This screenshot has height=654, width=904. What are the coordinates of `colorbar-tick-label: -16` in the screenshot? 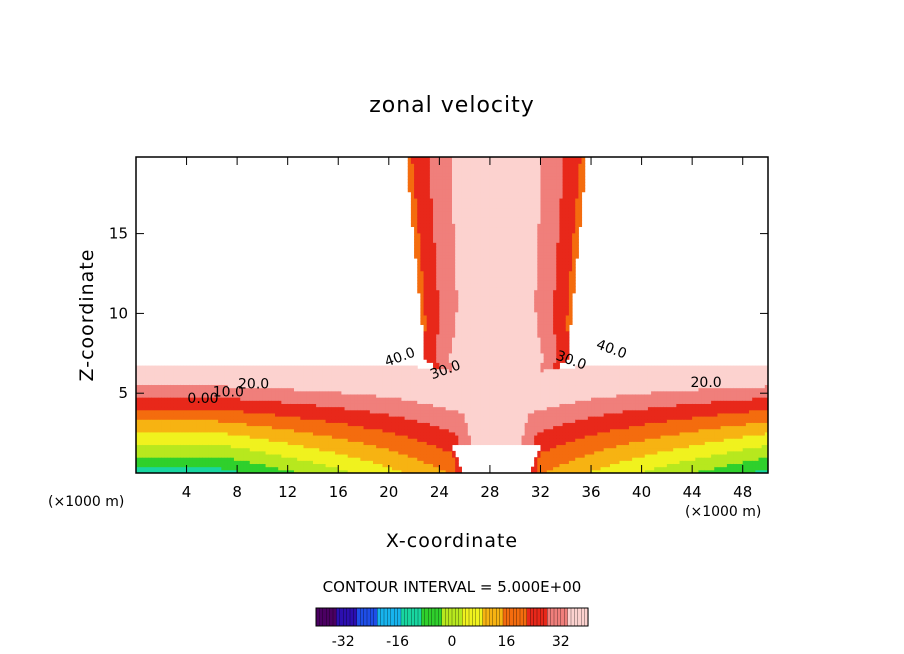 It's located at (397, 642).